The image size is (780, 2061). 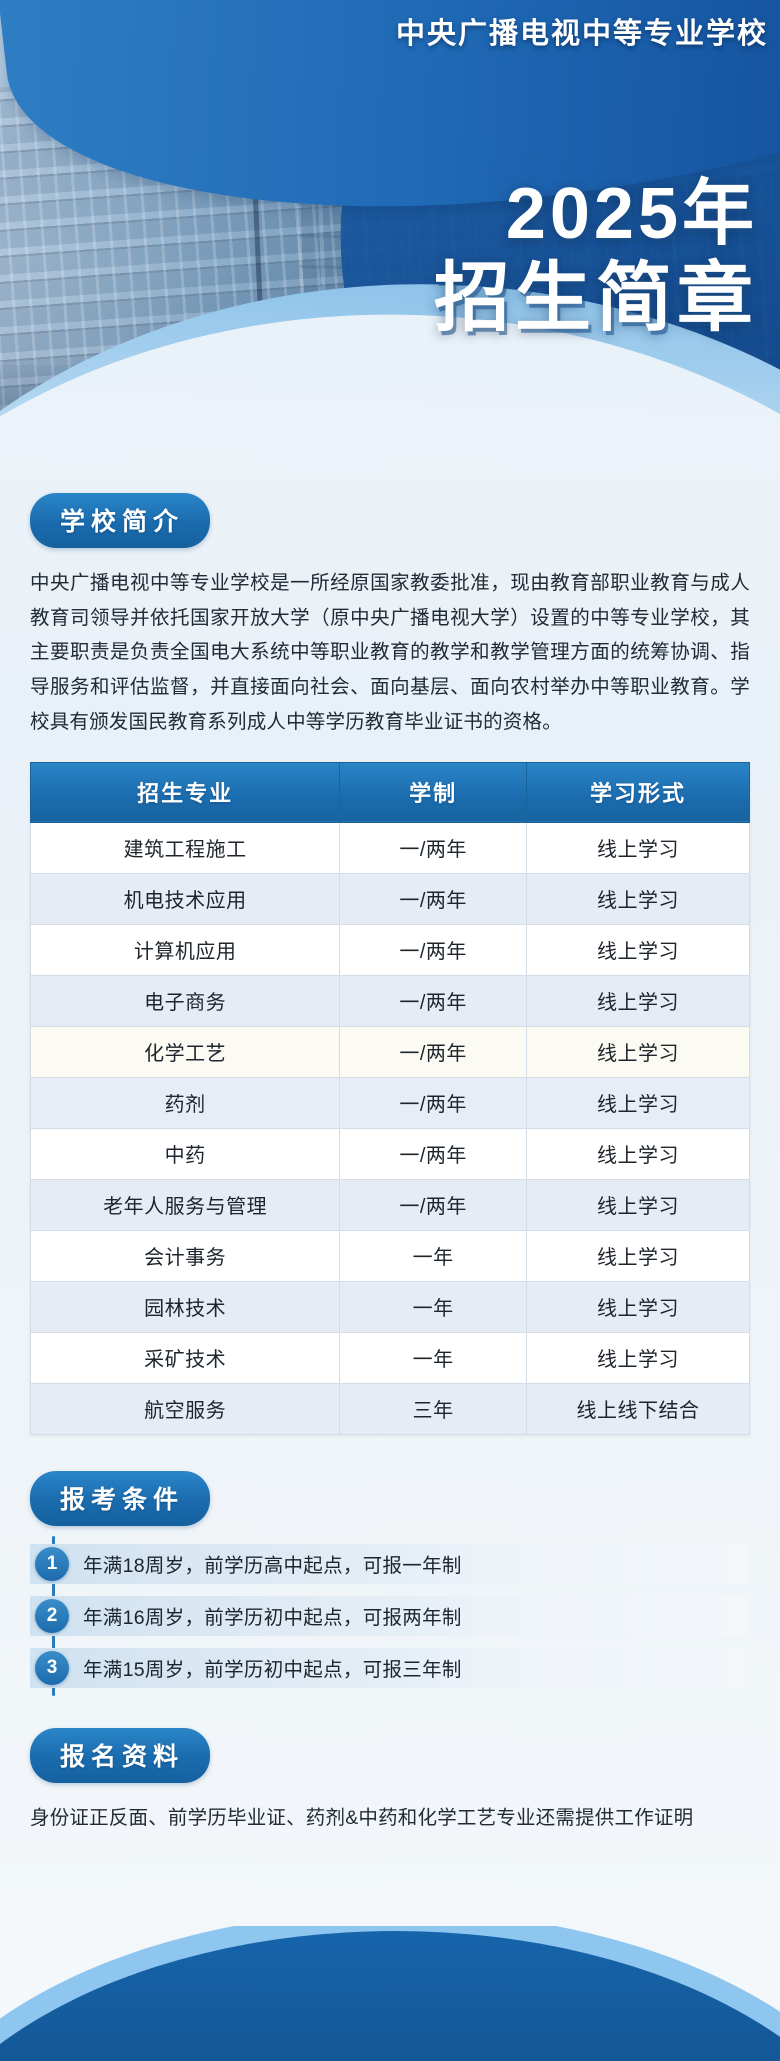 I want to click on table-row: 采矿技术 一年 线上学习, so click(x=389, y=1357).